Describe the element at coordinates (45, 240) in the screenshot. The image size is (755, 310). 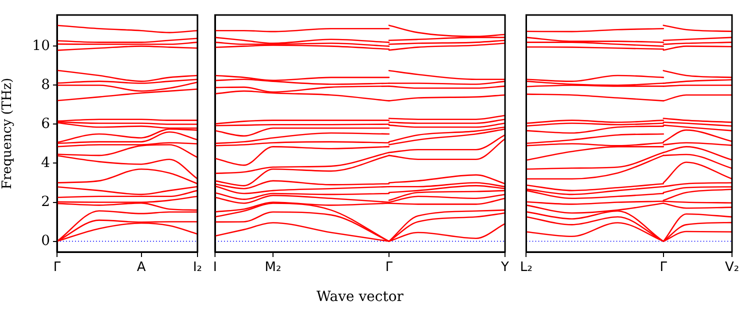
I see `y-tick-label: 0` at that location.